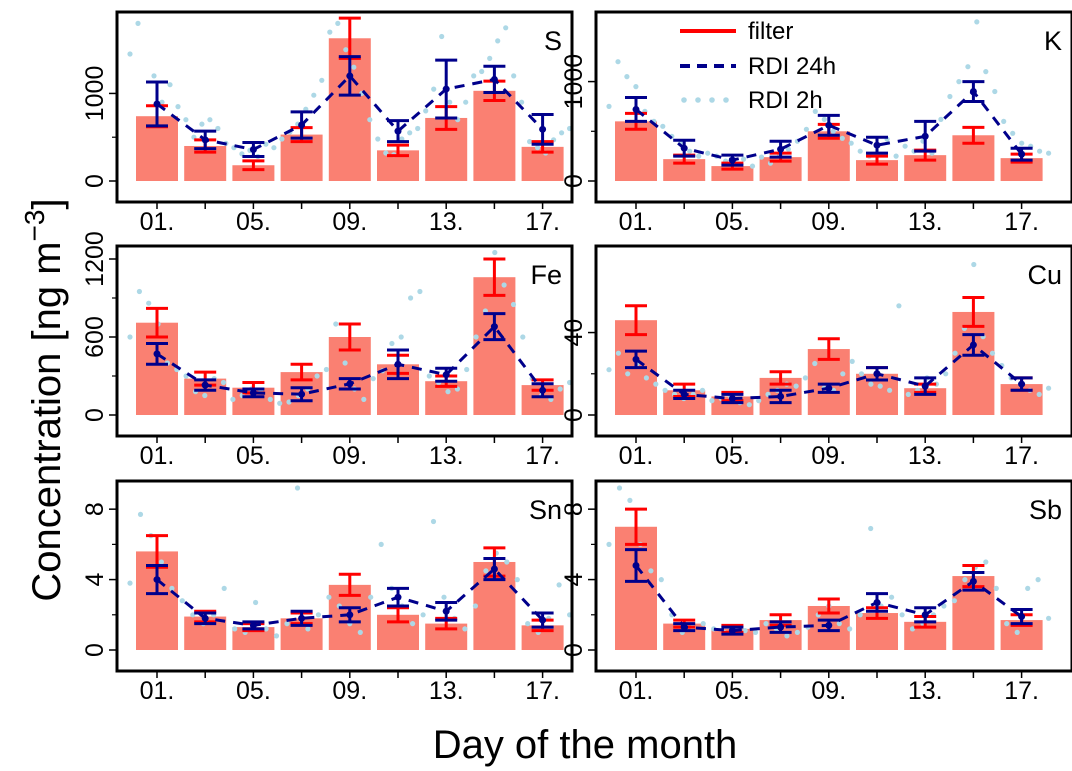 This screenshot has height=771, width=1072. Describe the element at coordinates (34, 225) in the screenshot. I see `y-axis-label-sup: −3` at that location.